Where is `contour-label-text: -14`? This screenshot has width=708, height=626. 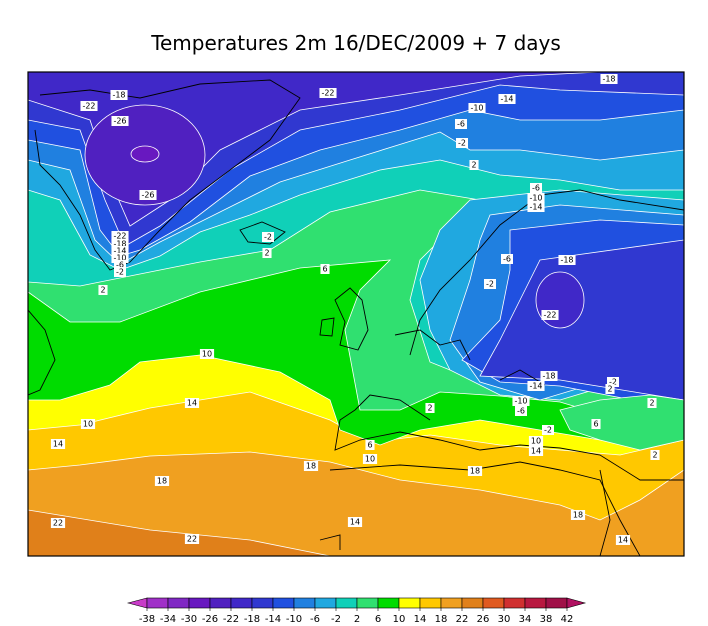
contour-label-text: -14 is located at coordinates (535, 386).